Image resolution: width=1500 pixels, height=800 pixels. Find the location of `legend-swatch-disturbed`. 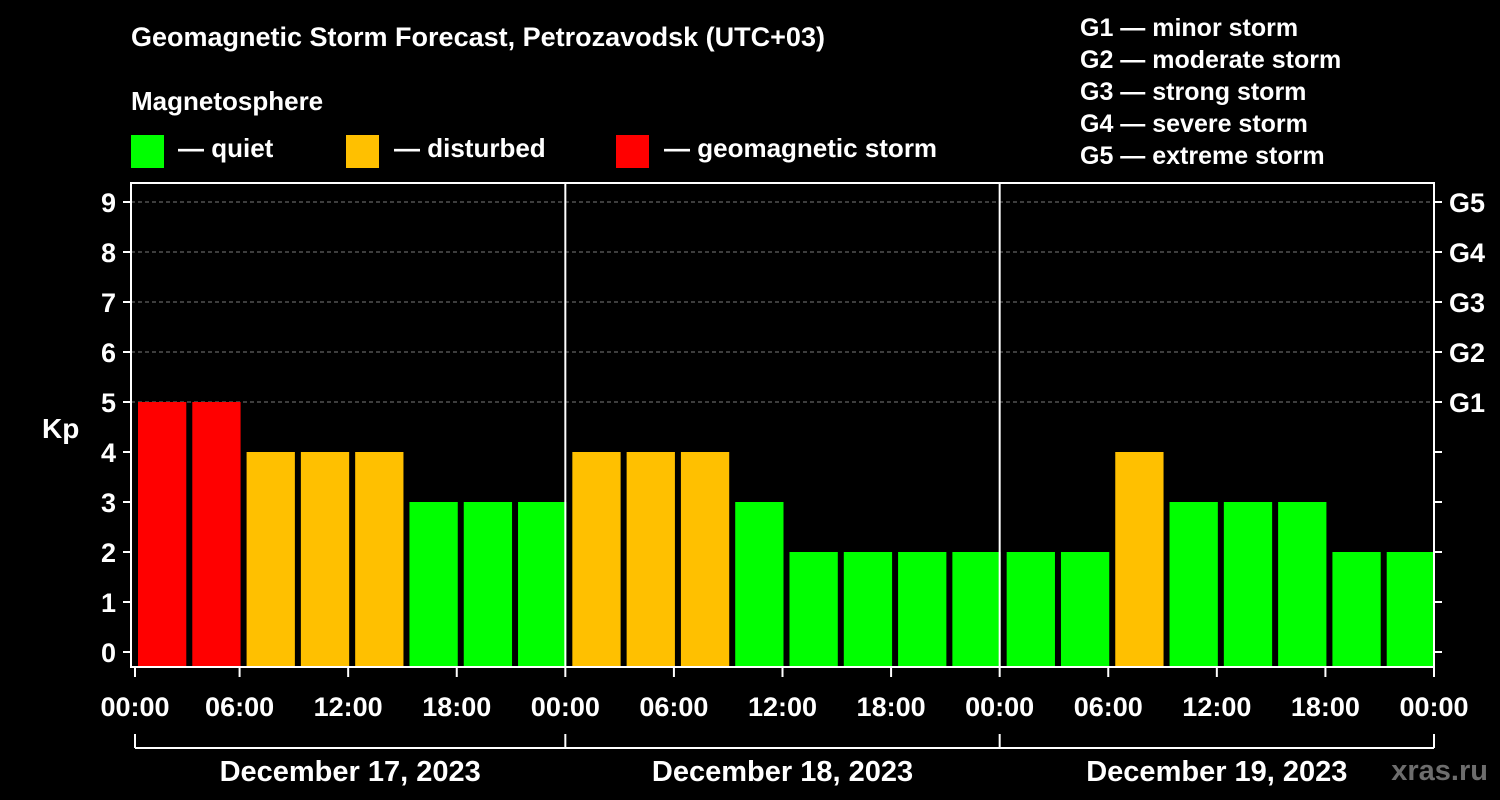

legend-swatch-disturbed is located at coordinates (362, 151).